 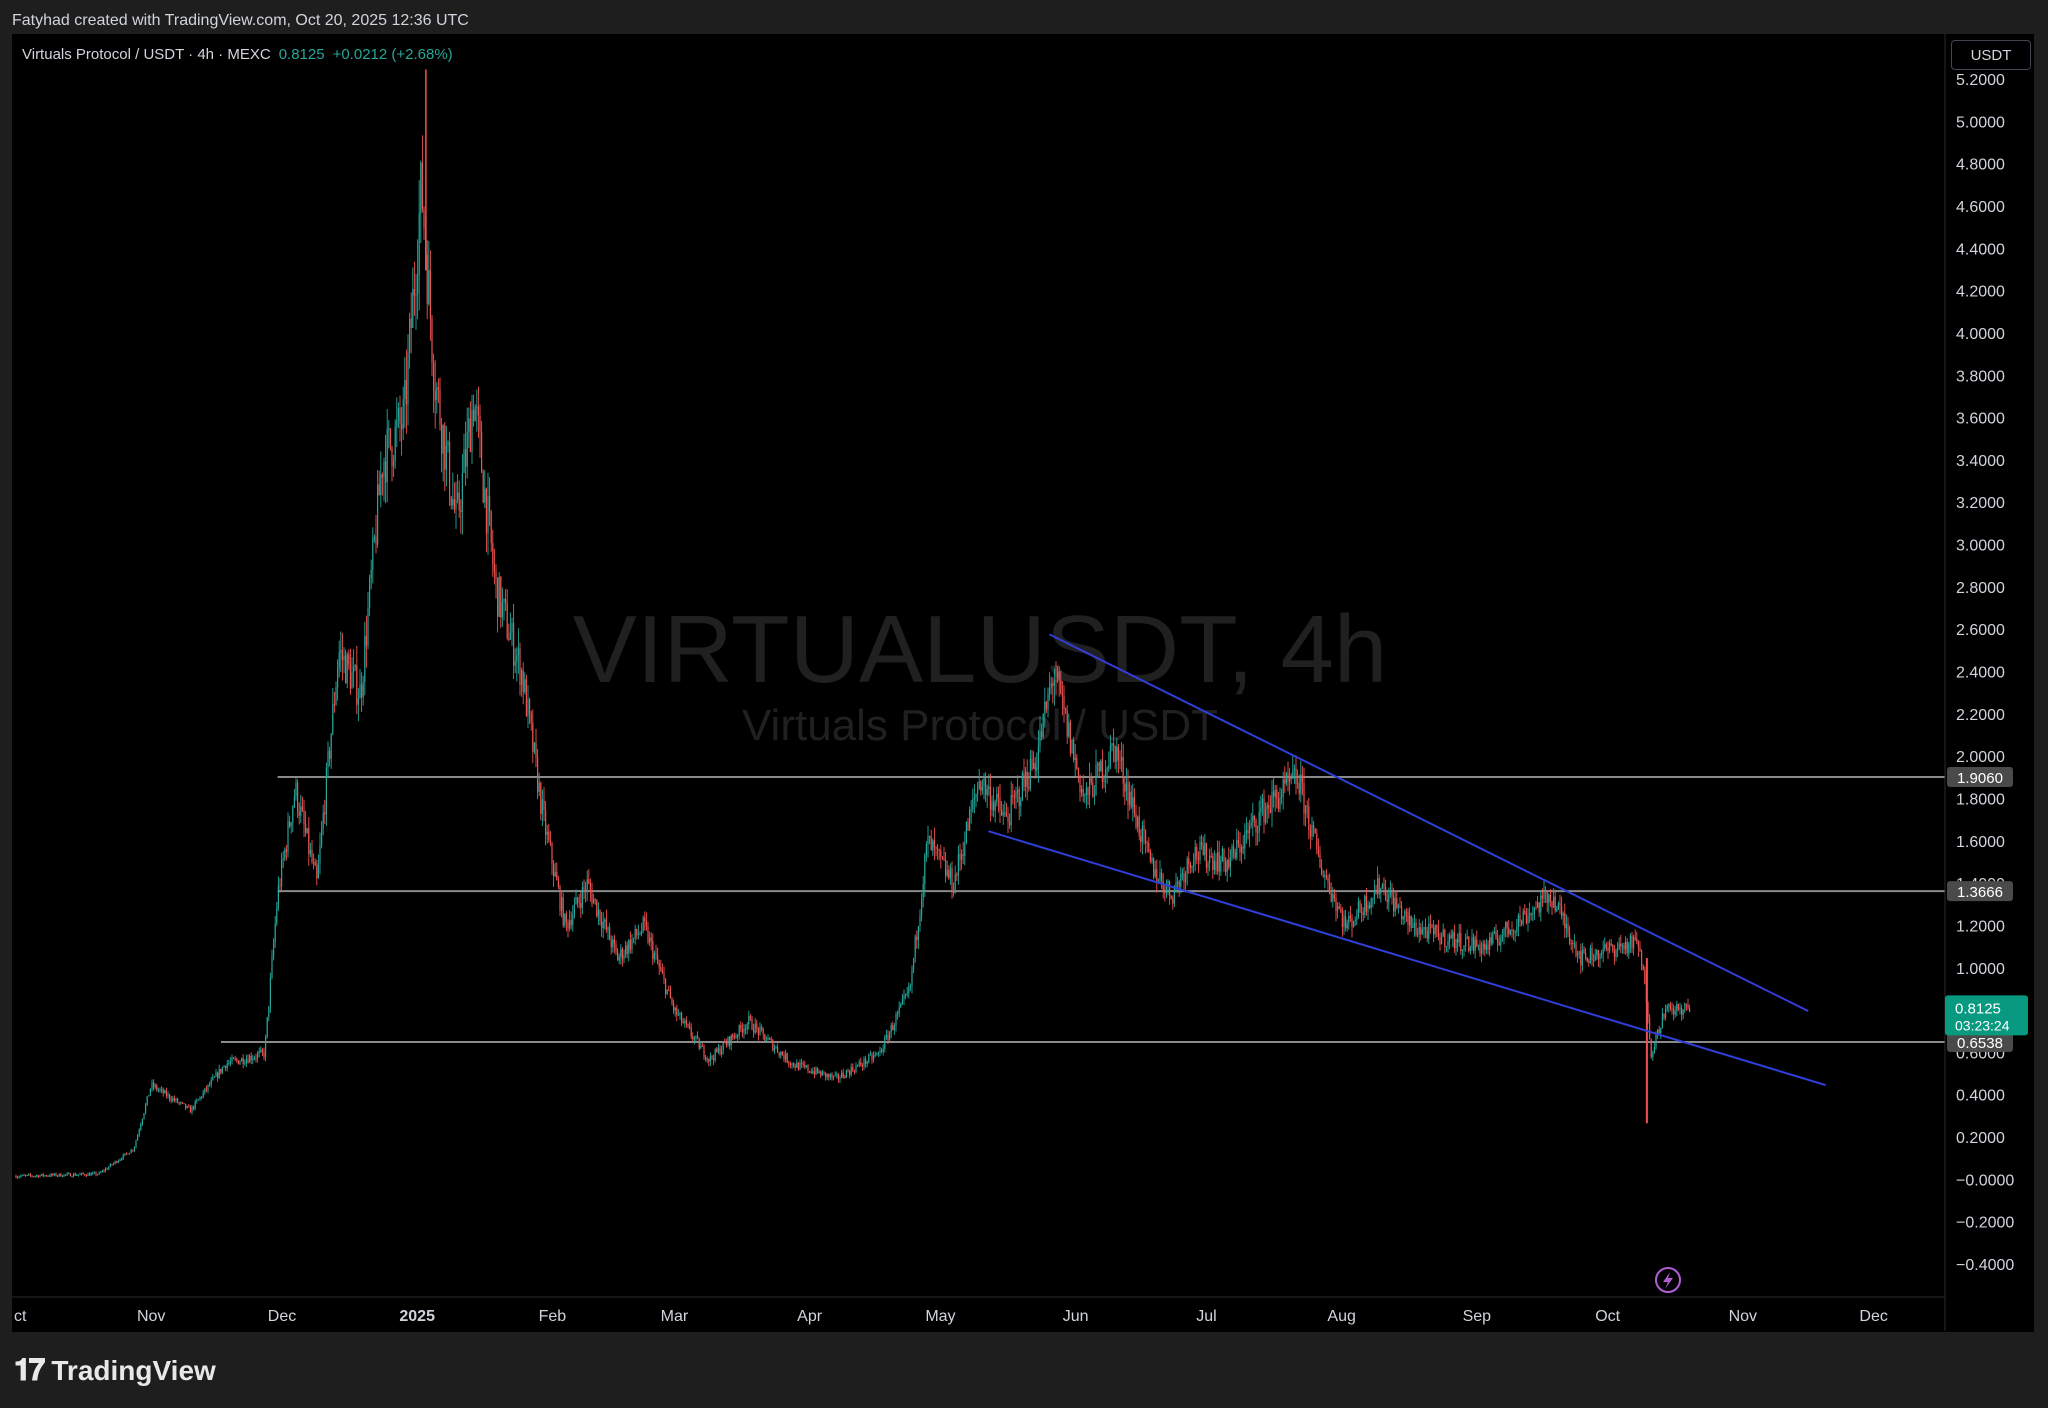 What do you see at coordinates (1980, 249) in the screenshot?
I see `y-tick-label: 4.4000` at bounding box center [1980, 249].